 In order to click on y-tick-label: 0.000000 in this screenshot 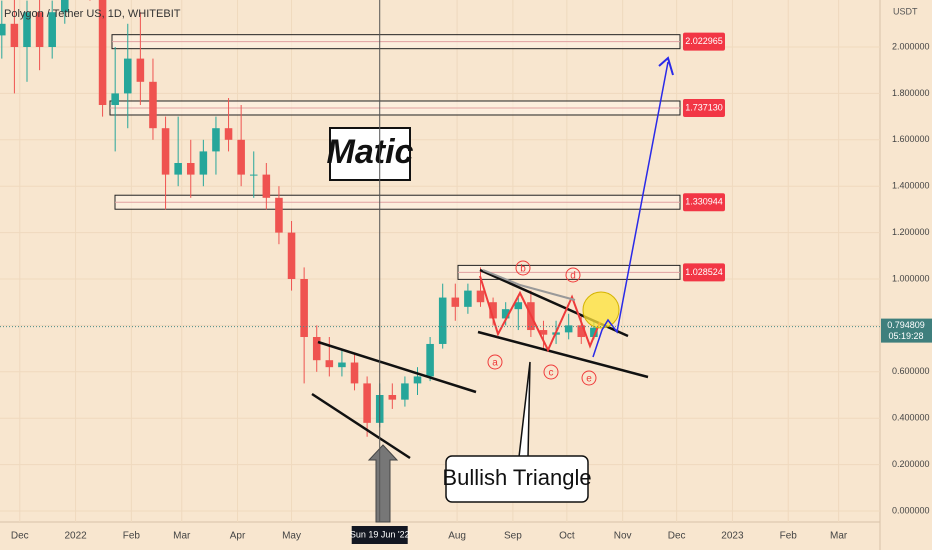, I will do `click(911, 510)`.